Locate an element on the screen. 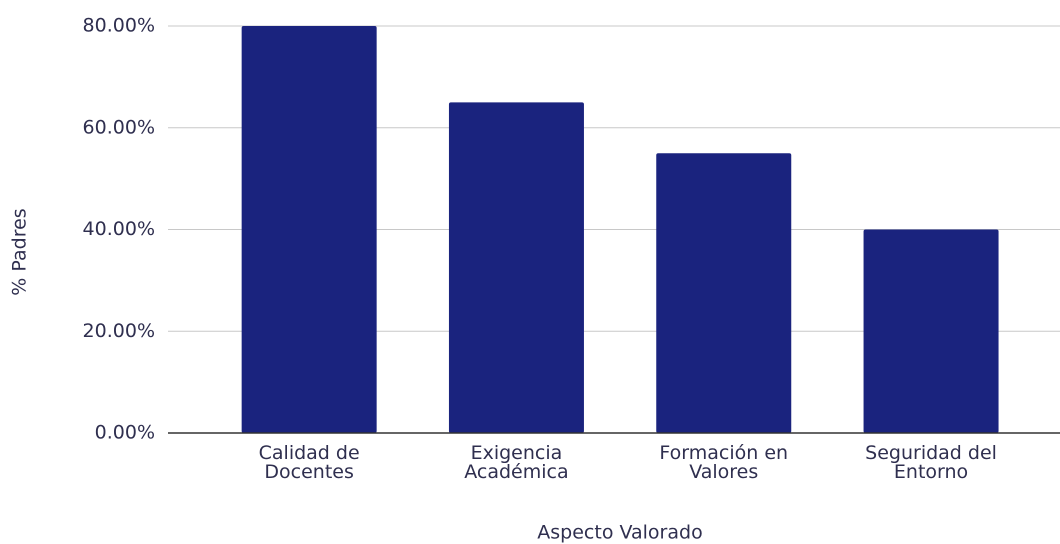 The height and width of the screenshot is (544, 1060). x-axis-title: Aspecto Valorado is located at coordinates (619, 533).